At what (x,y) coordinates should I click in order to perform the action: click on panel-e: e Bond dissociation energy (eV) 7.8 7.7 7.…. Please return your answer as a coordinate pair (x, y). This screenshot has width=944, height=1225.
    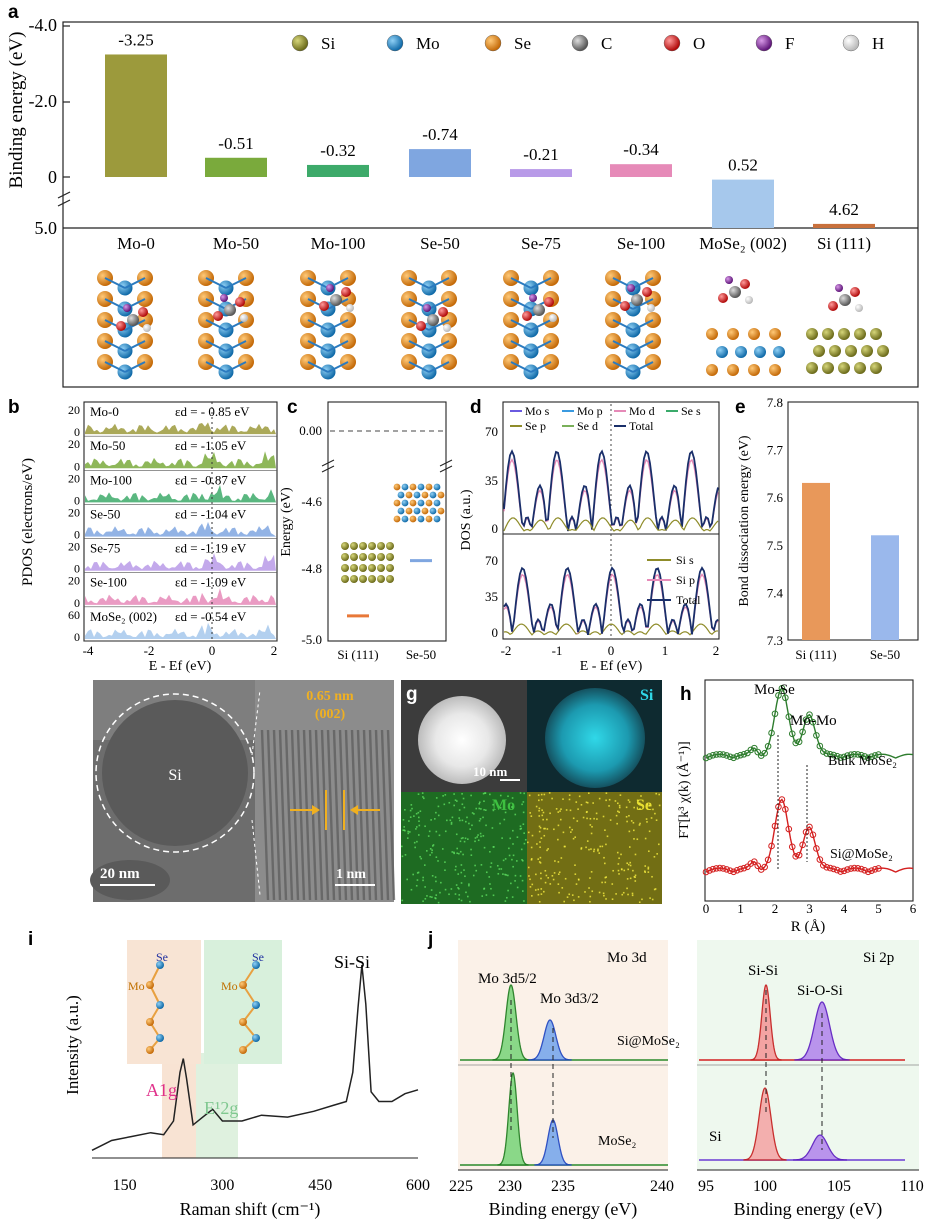
    Looking at the image, I should click on (827, 528).